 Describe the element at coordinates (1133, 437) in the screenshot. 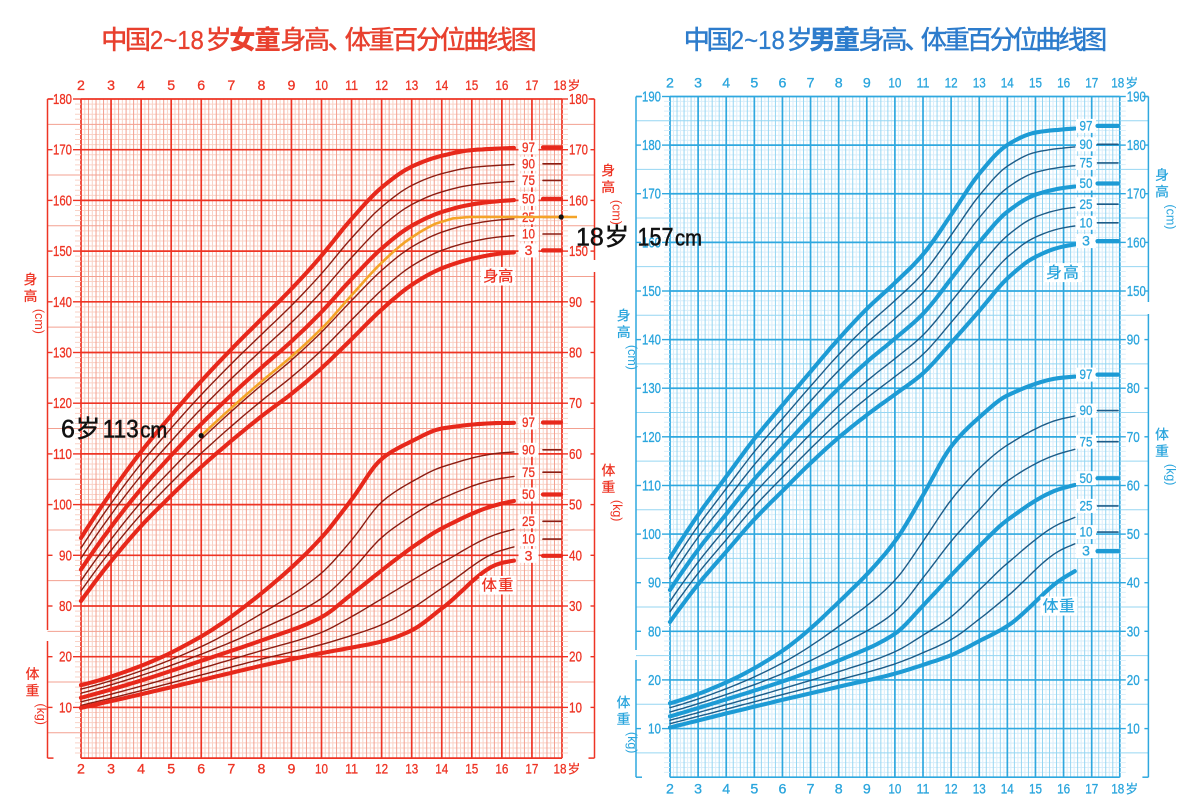

I see `svg-text: 70` at that location.